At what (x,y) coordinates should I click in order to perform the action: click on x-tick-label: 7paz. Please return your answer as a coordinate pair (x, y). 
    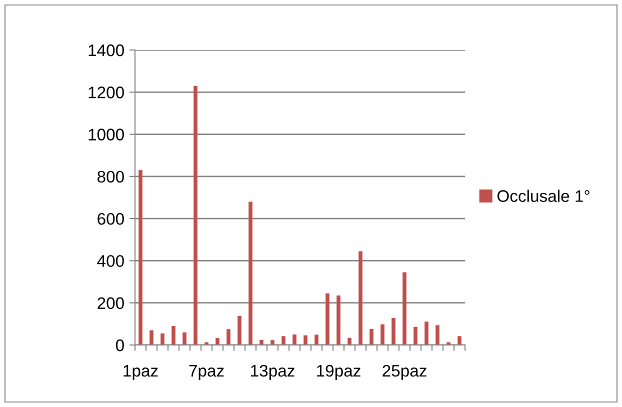
    Looking at the image, I should click on (206, 372).